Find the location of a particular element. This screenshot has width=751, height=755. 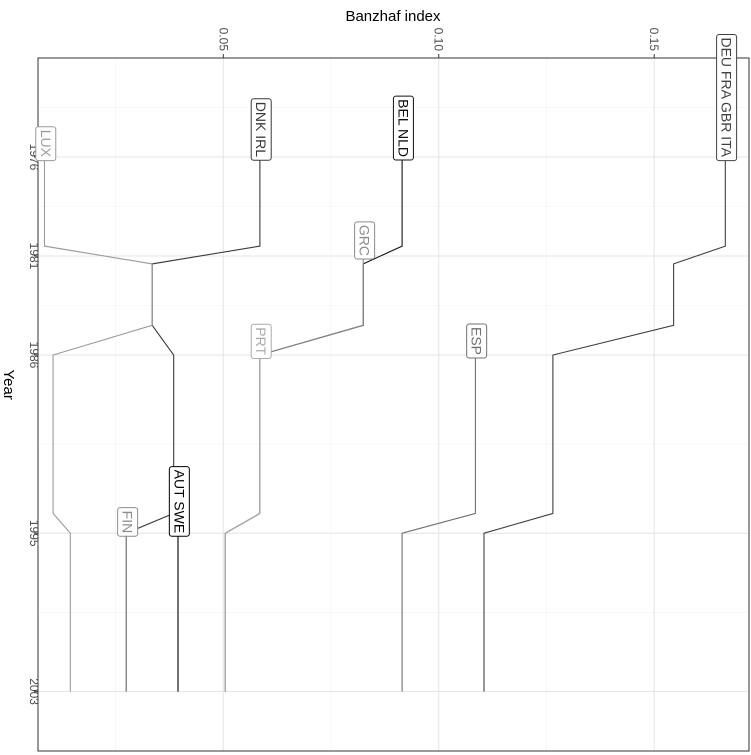

x-tick-label: 0.05 is located at coordinates (223, 40).